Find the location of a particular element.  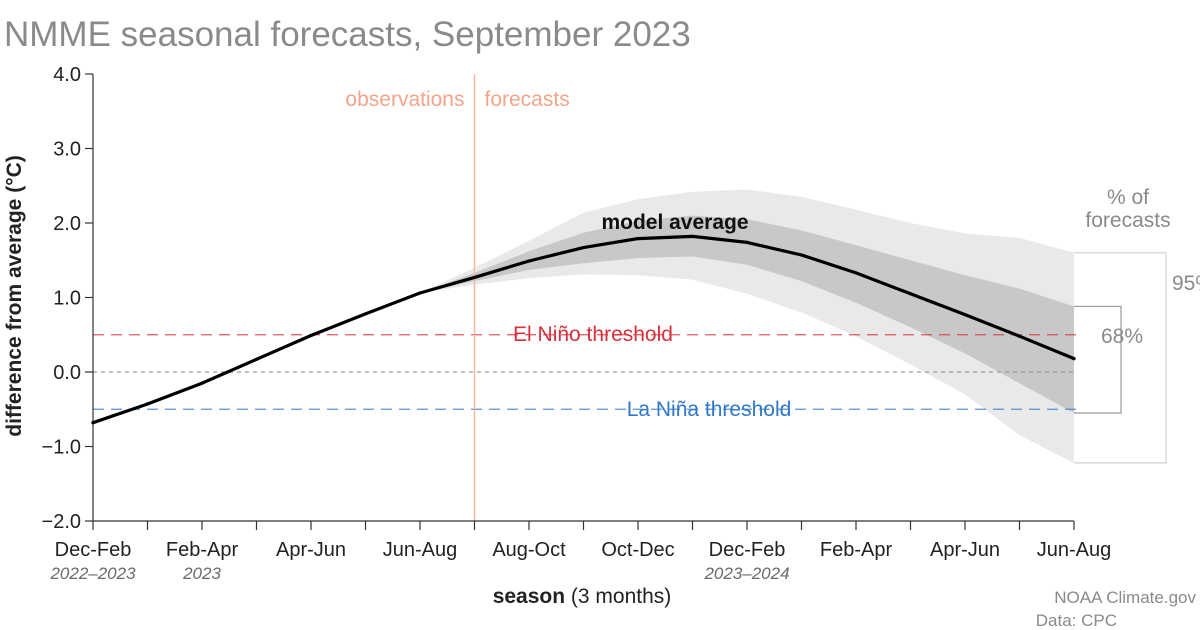

x-tick-sublabel: 2023 is located at coordinates (201, 573).